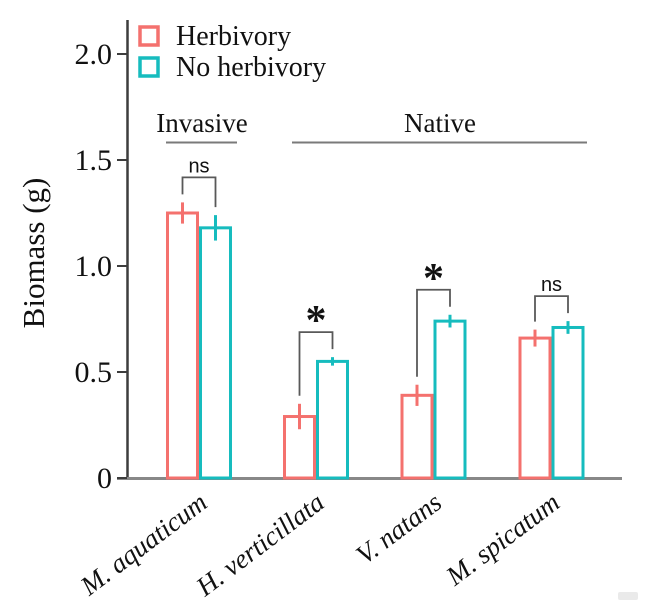 This screenshot has height=608, width=660. Describe the element at coordinates (94, 372) in the screenshot. I see `y-tick-label: 0.5` at that location.